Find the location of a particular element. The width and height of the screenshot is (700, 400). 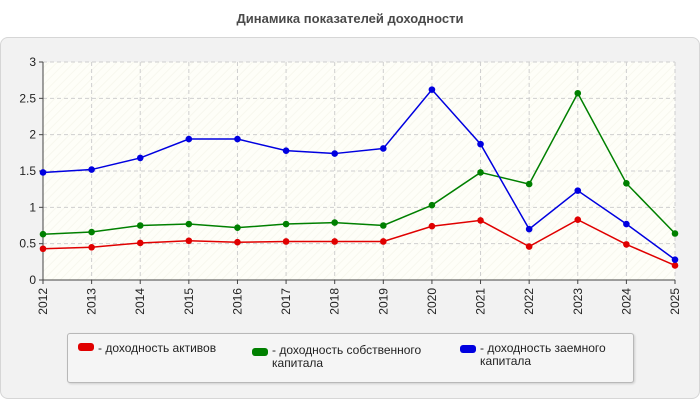

legend-item-debt: - доходность заемного капитала is located at coordinates (542, 355).